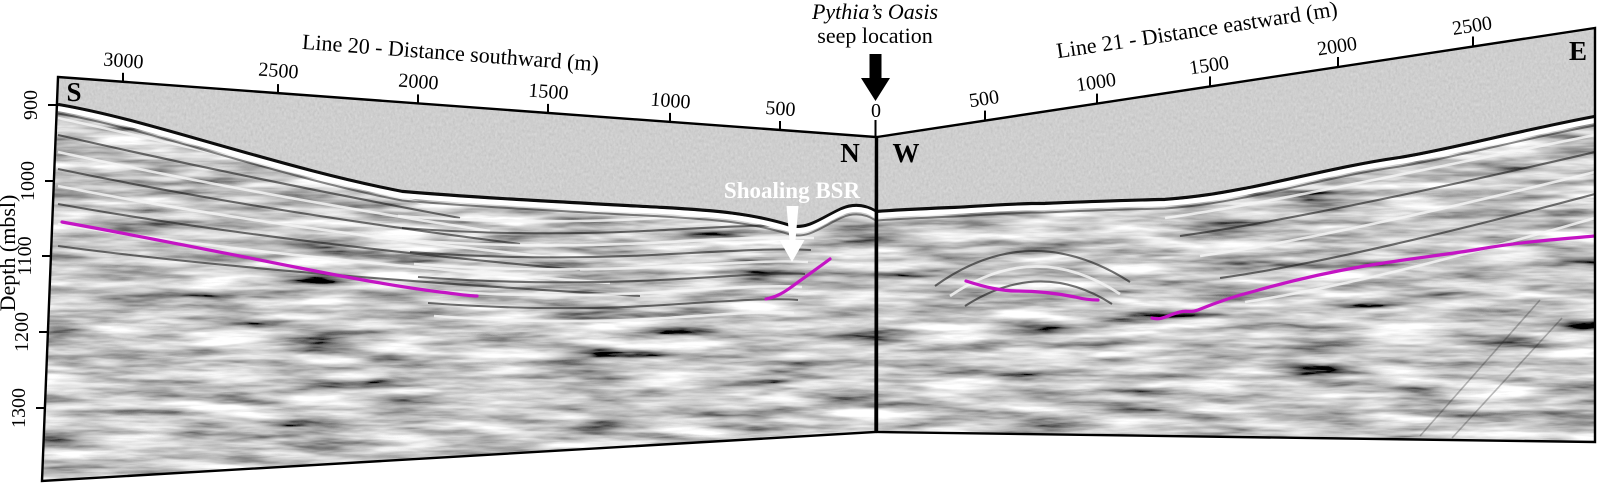 Image resolution: width=1600 pixels, height=488 pixels. What do you see at coordinates (19, 408) in the screenshot?
I see `depth-tick-label: 1300` at bounding box center [19, 408].